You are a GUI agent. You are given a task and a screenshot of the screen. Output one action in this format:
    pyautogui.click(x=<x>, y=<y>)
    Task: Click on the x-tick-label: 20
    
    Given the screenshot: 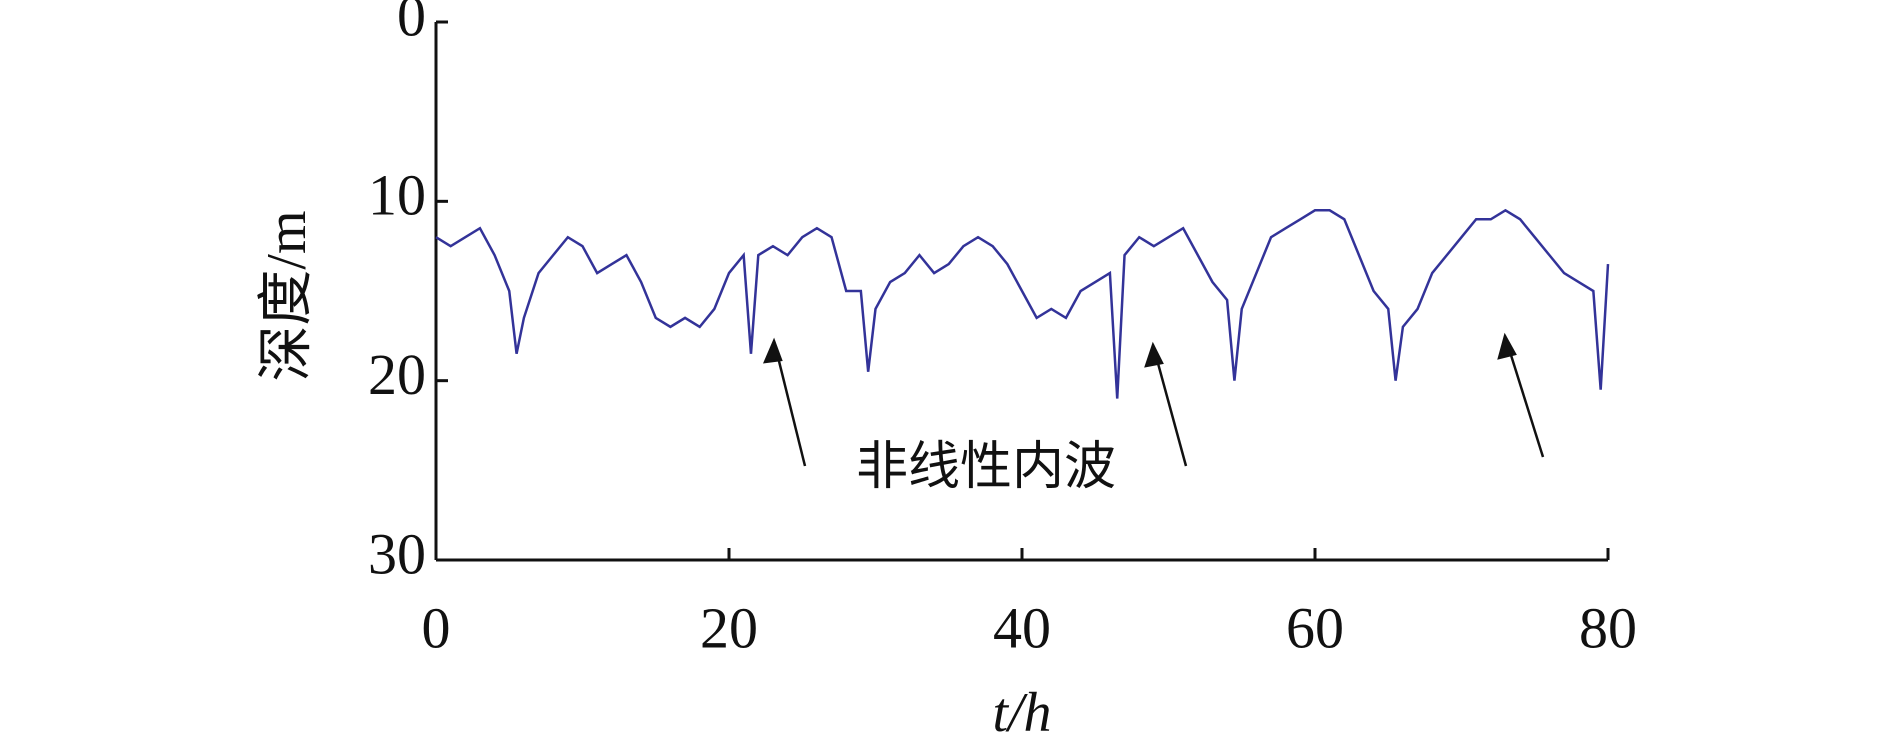 What is the action you would take?
    pyautogui.click(x=729, y=627)
    